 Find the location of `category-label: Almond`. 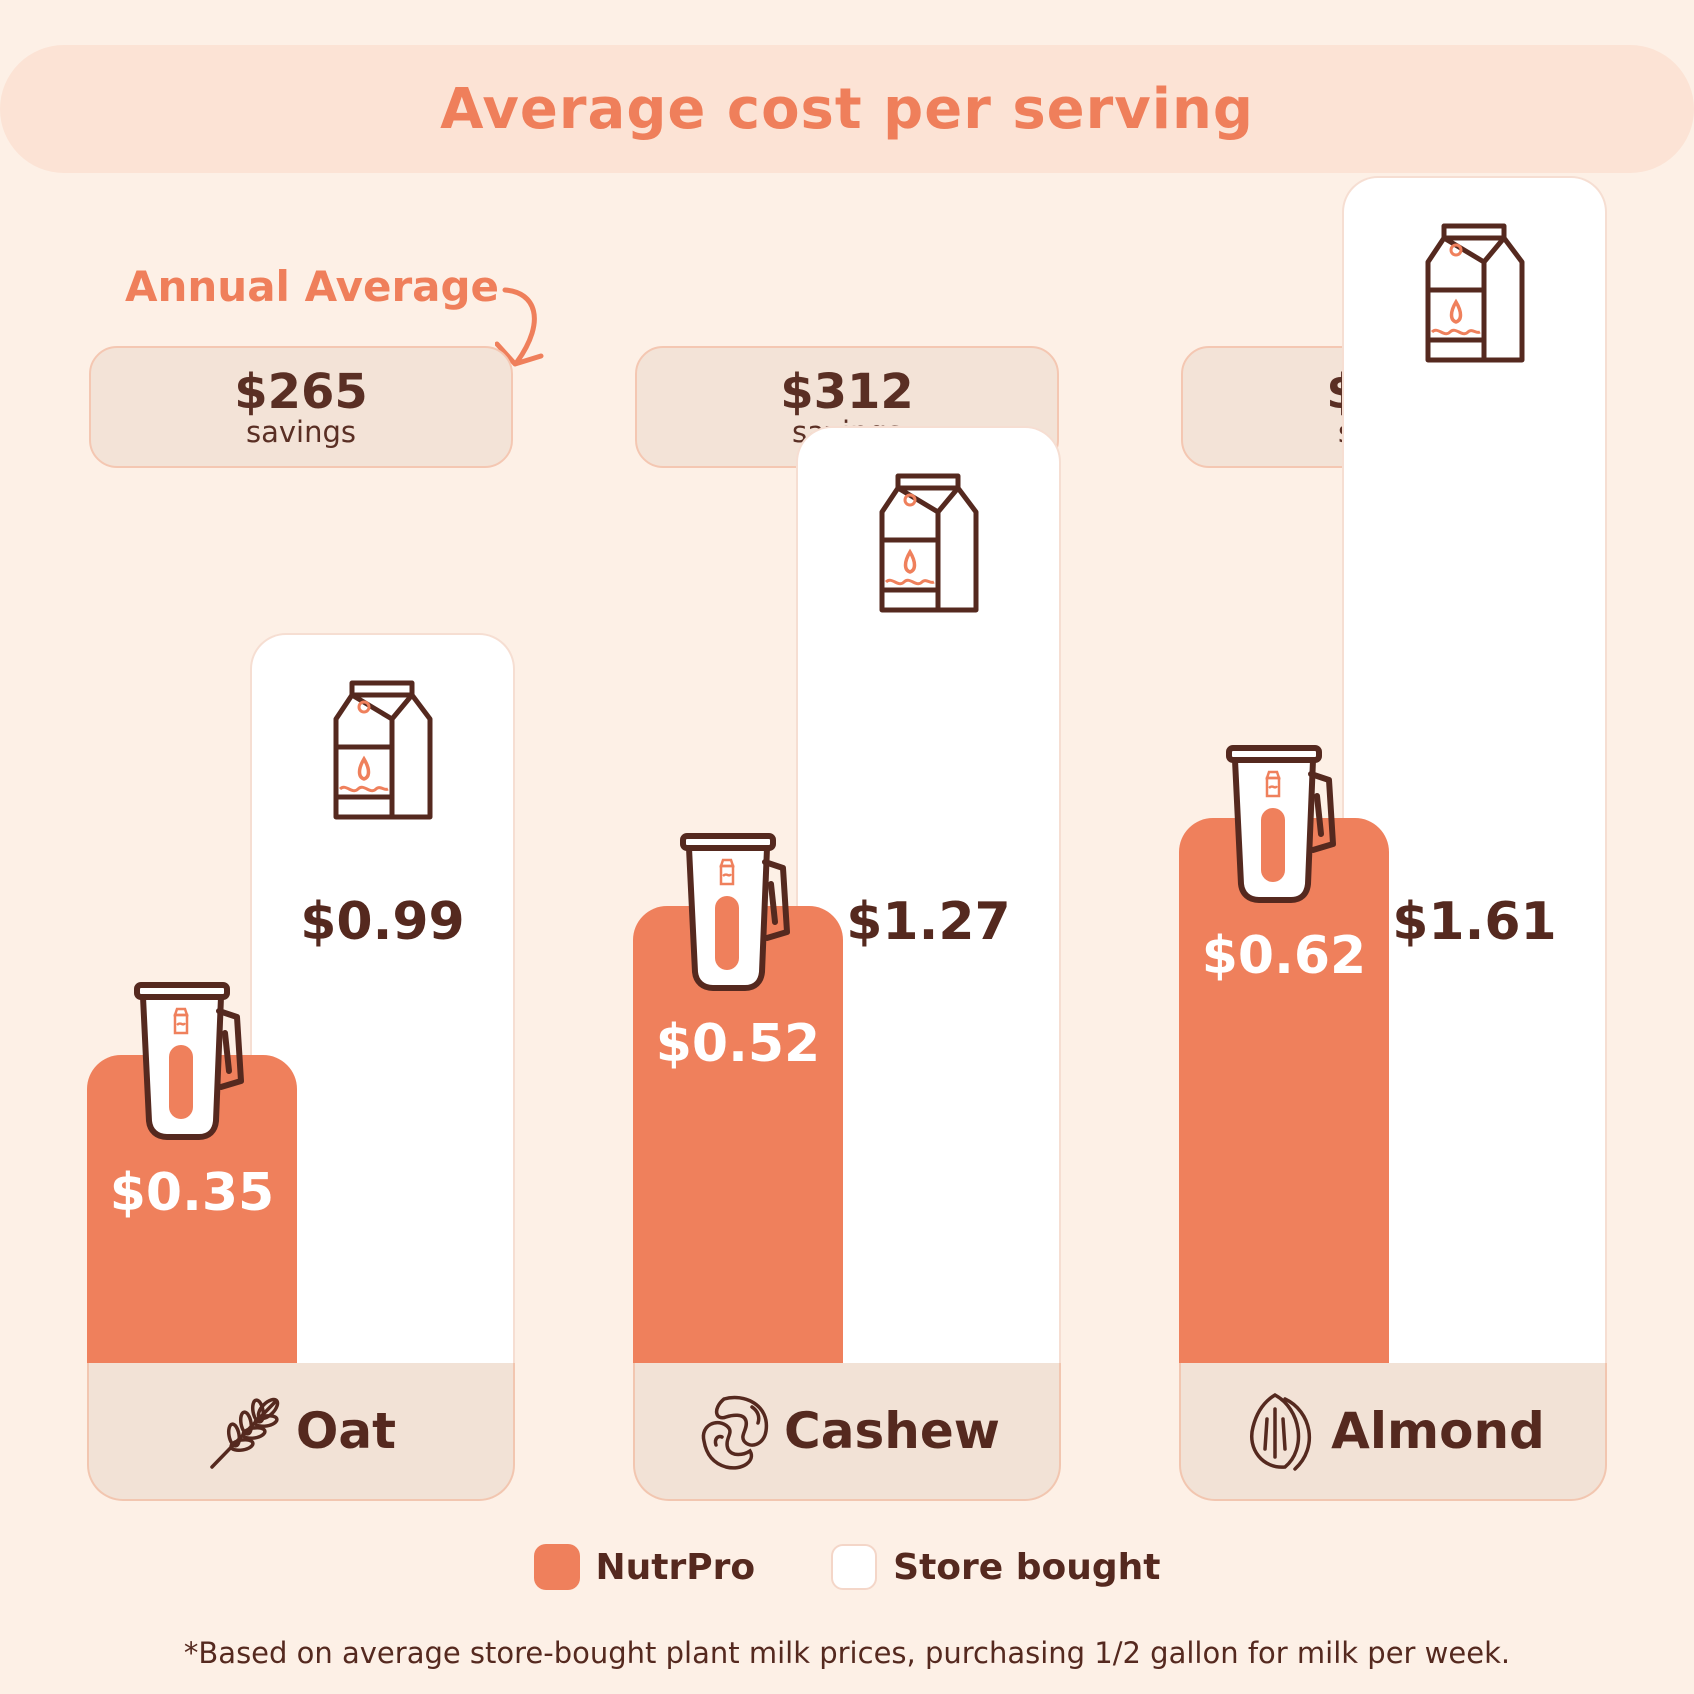

category-label: Almond is located at coordinates (1438, 1431).